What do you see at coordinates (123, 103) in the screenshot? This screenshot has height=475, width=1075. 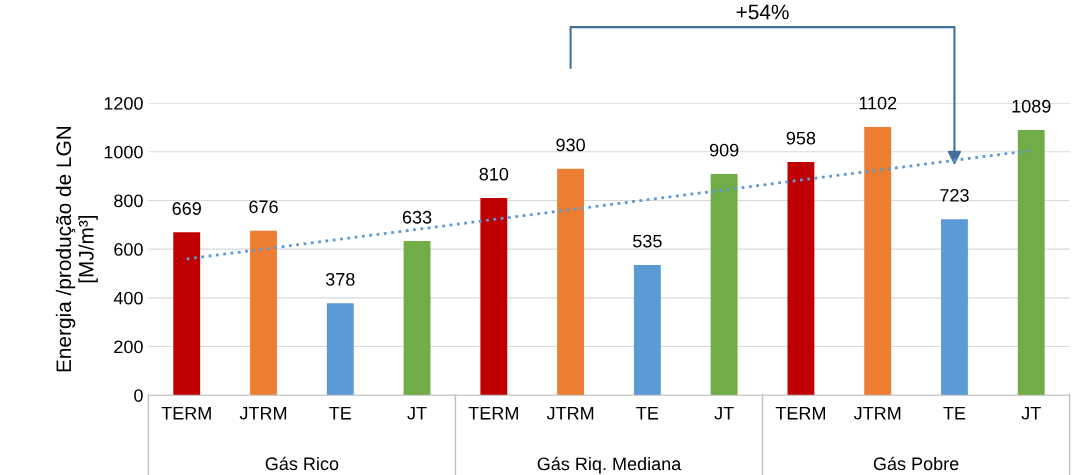 I see `y-tick-label: 1200` at bounding box center [123, 103].